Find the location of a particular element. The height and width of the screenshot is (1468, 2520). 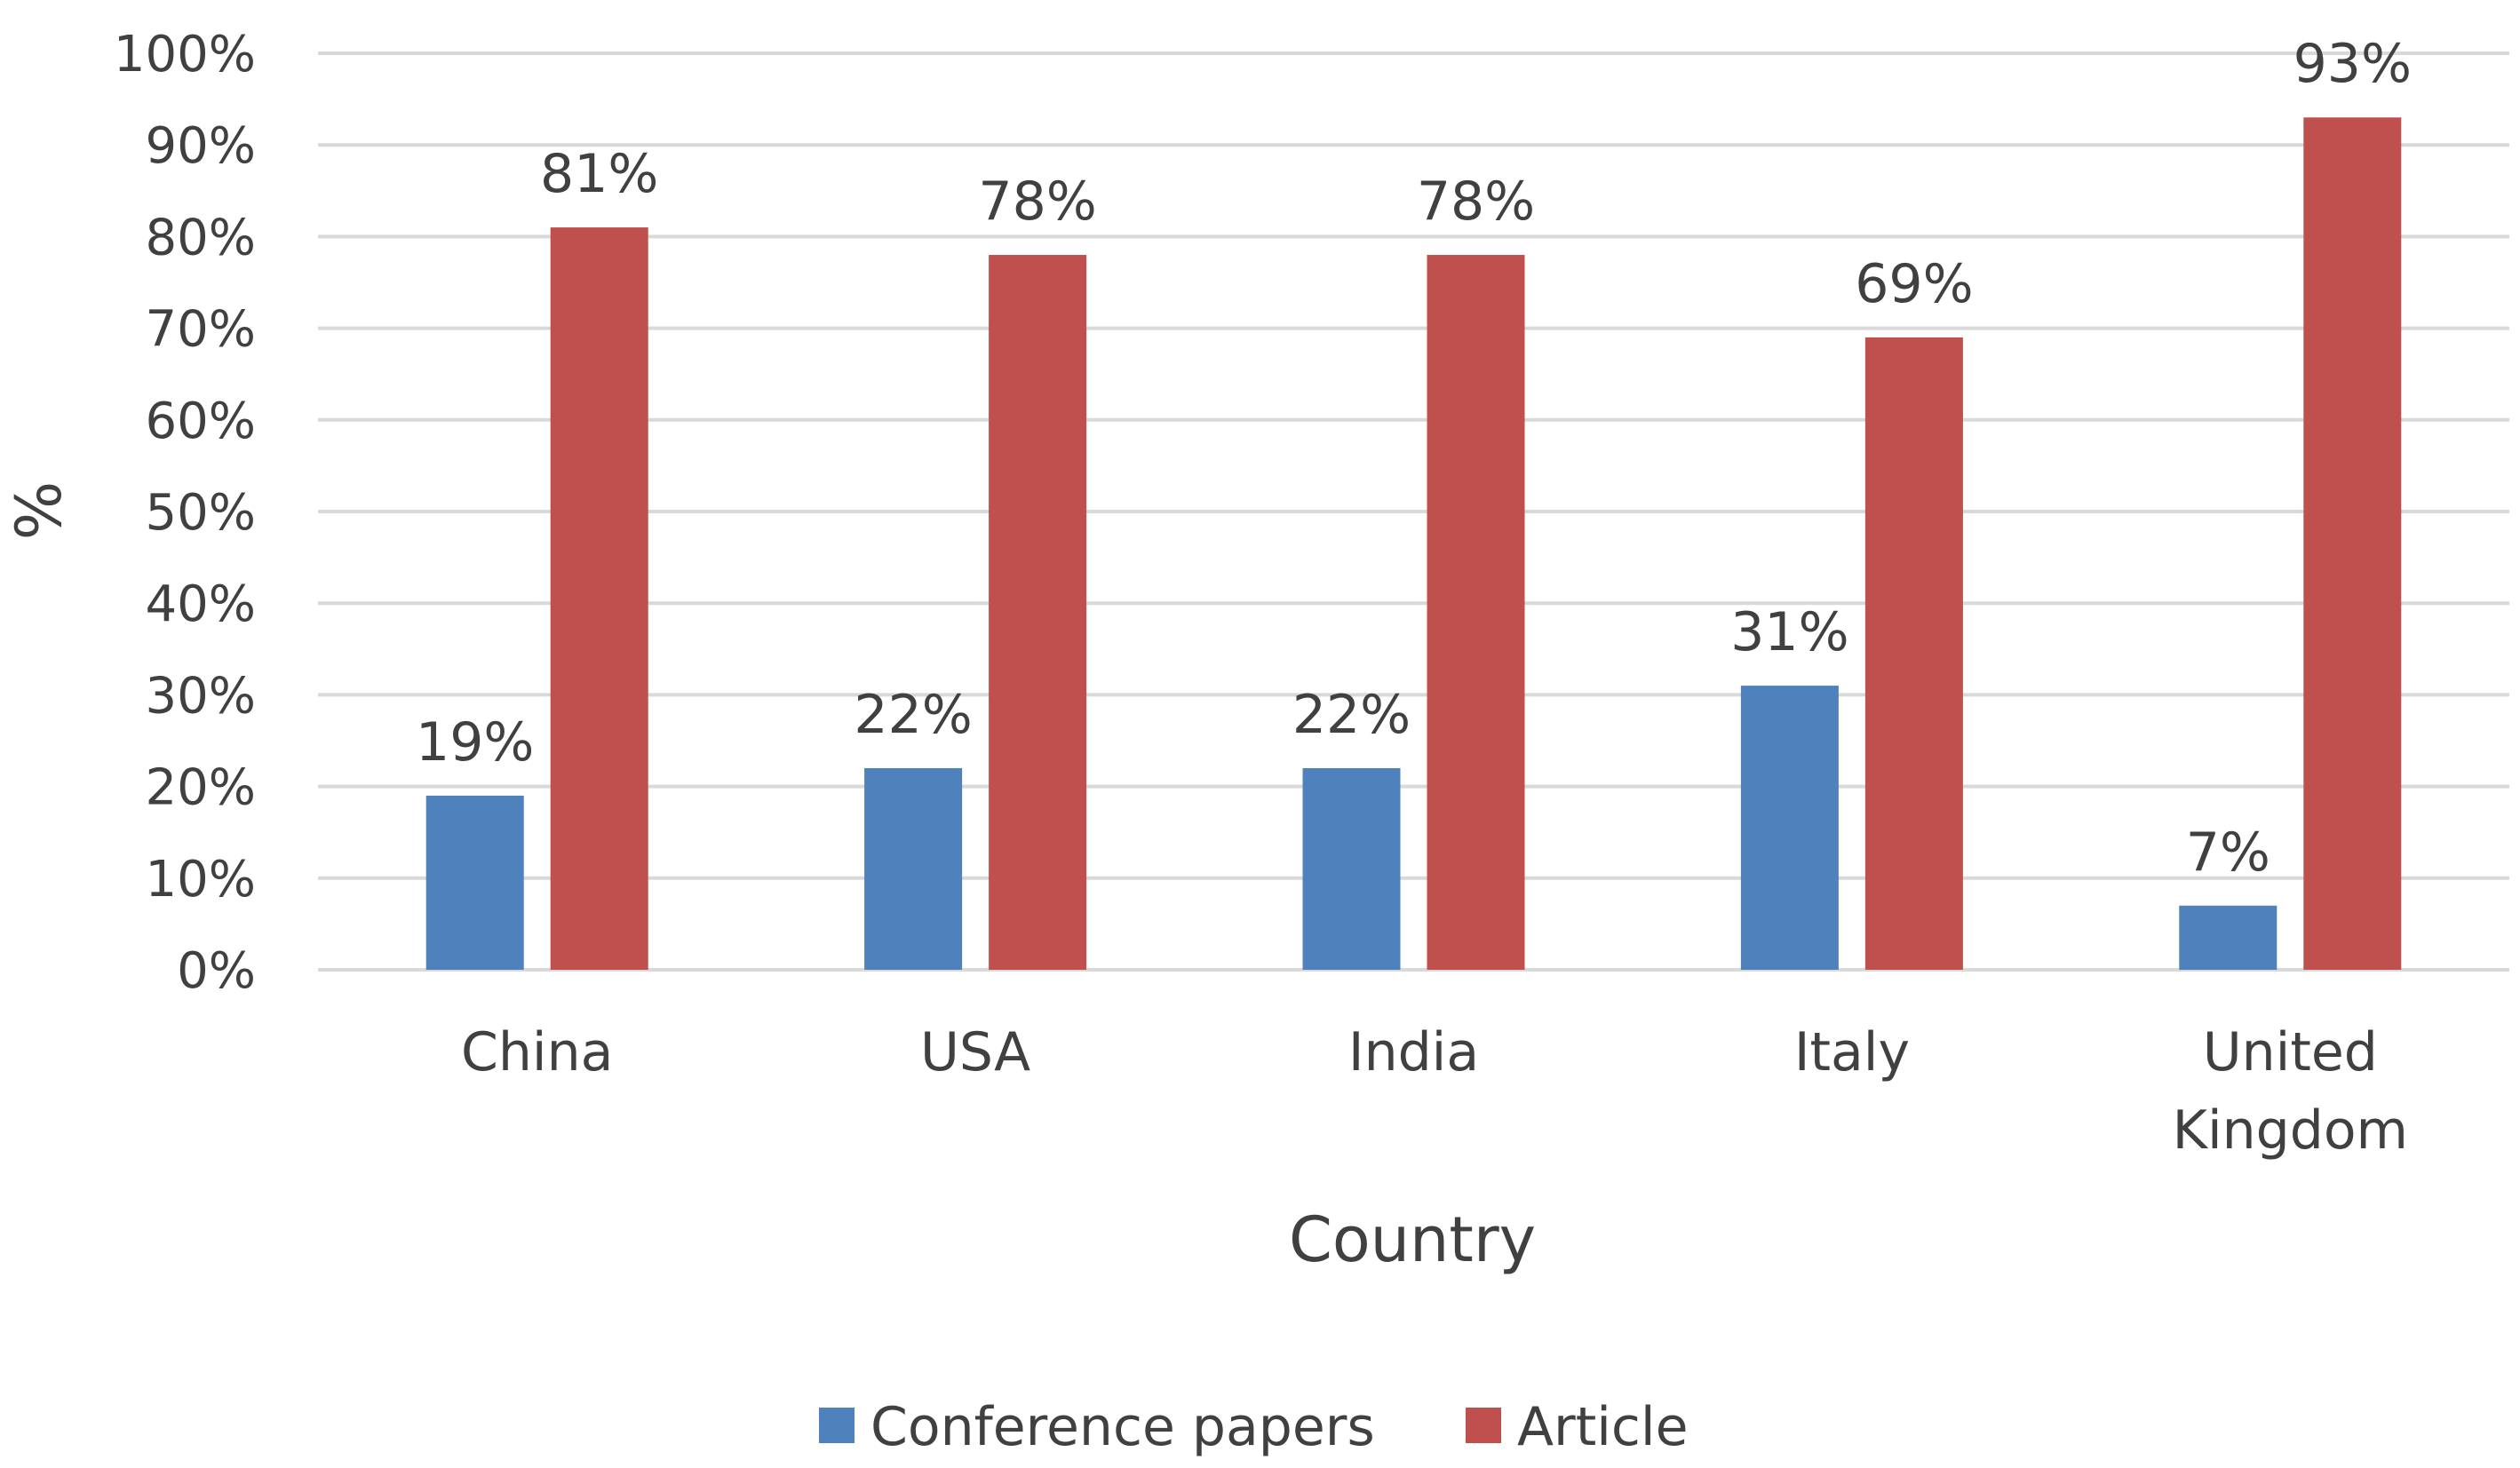

legend-swatch-conference-papers is located at coordinates (837, 1425).